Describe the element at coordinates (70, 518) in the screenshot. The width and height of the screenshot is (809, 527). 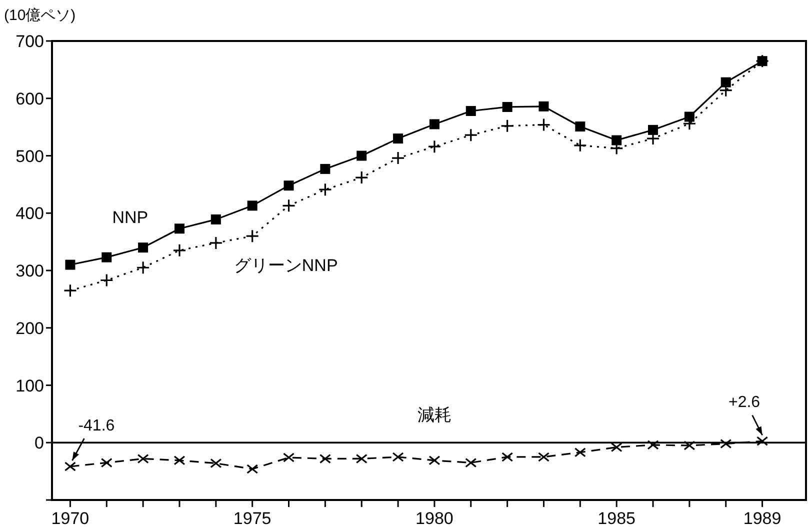
I see `x-tick-label: 1970` at that location.